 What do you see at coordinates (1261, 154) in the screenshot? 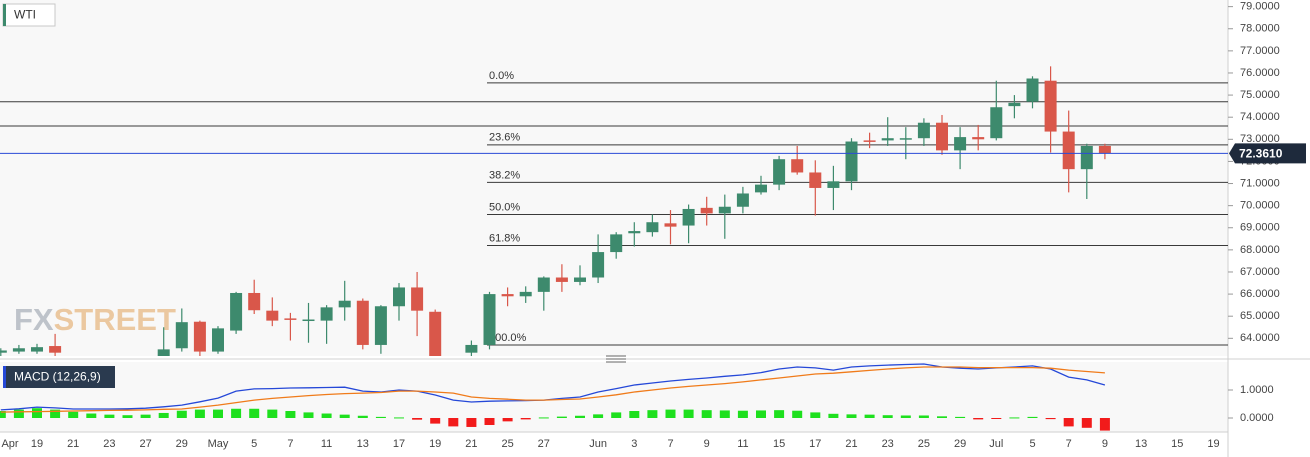
I see `last-price-label: 72.3610` at bounding box center [1261, 154].